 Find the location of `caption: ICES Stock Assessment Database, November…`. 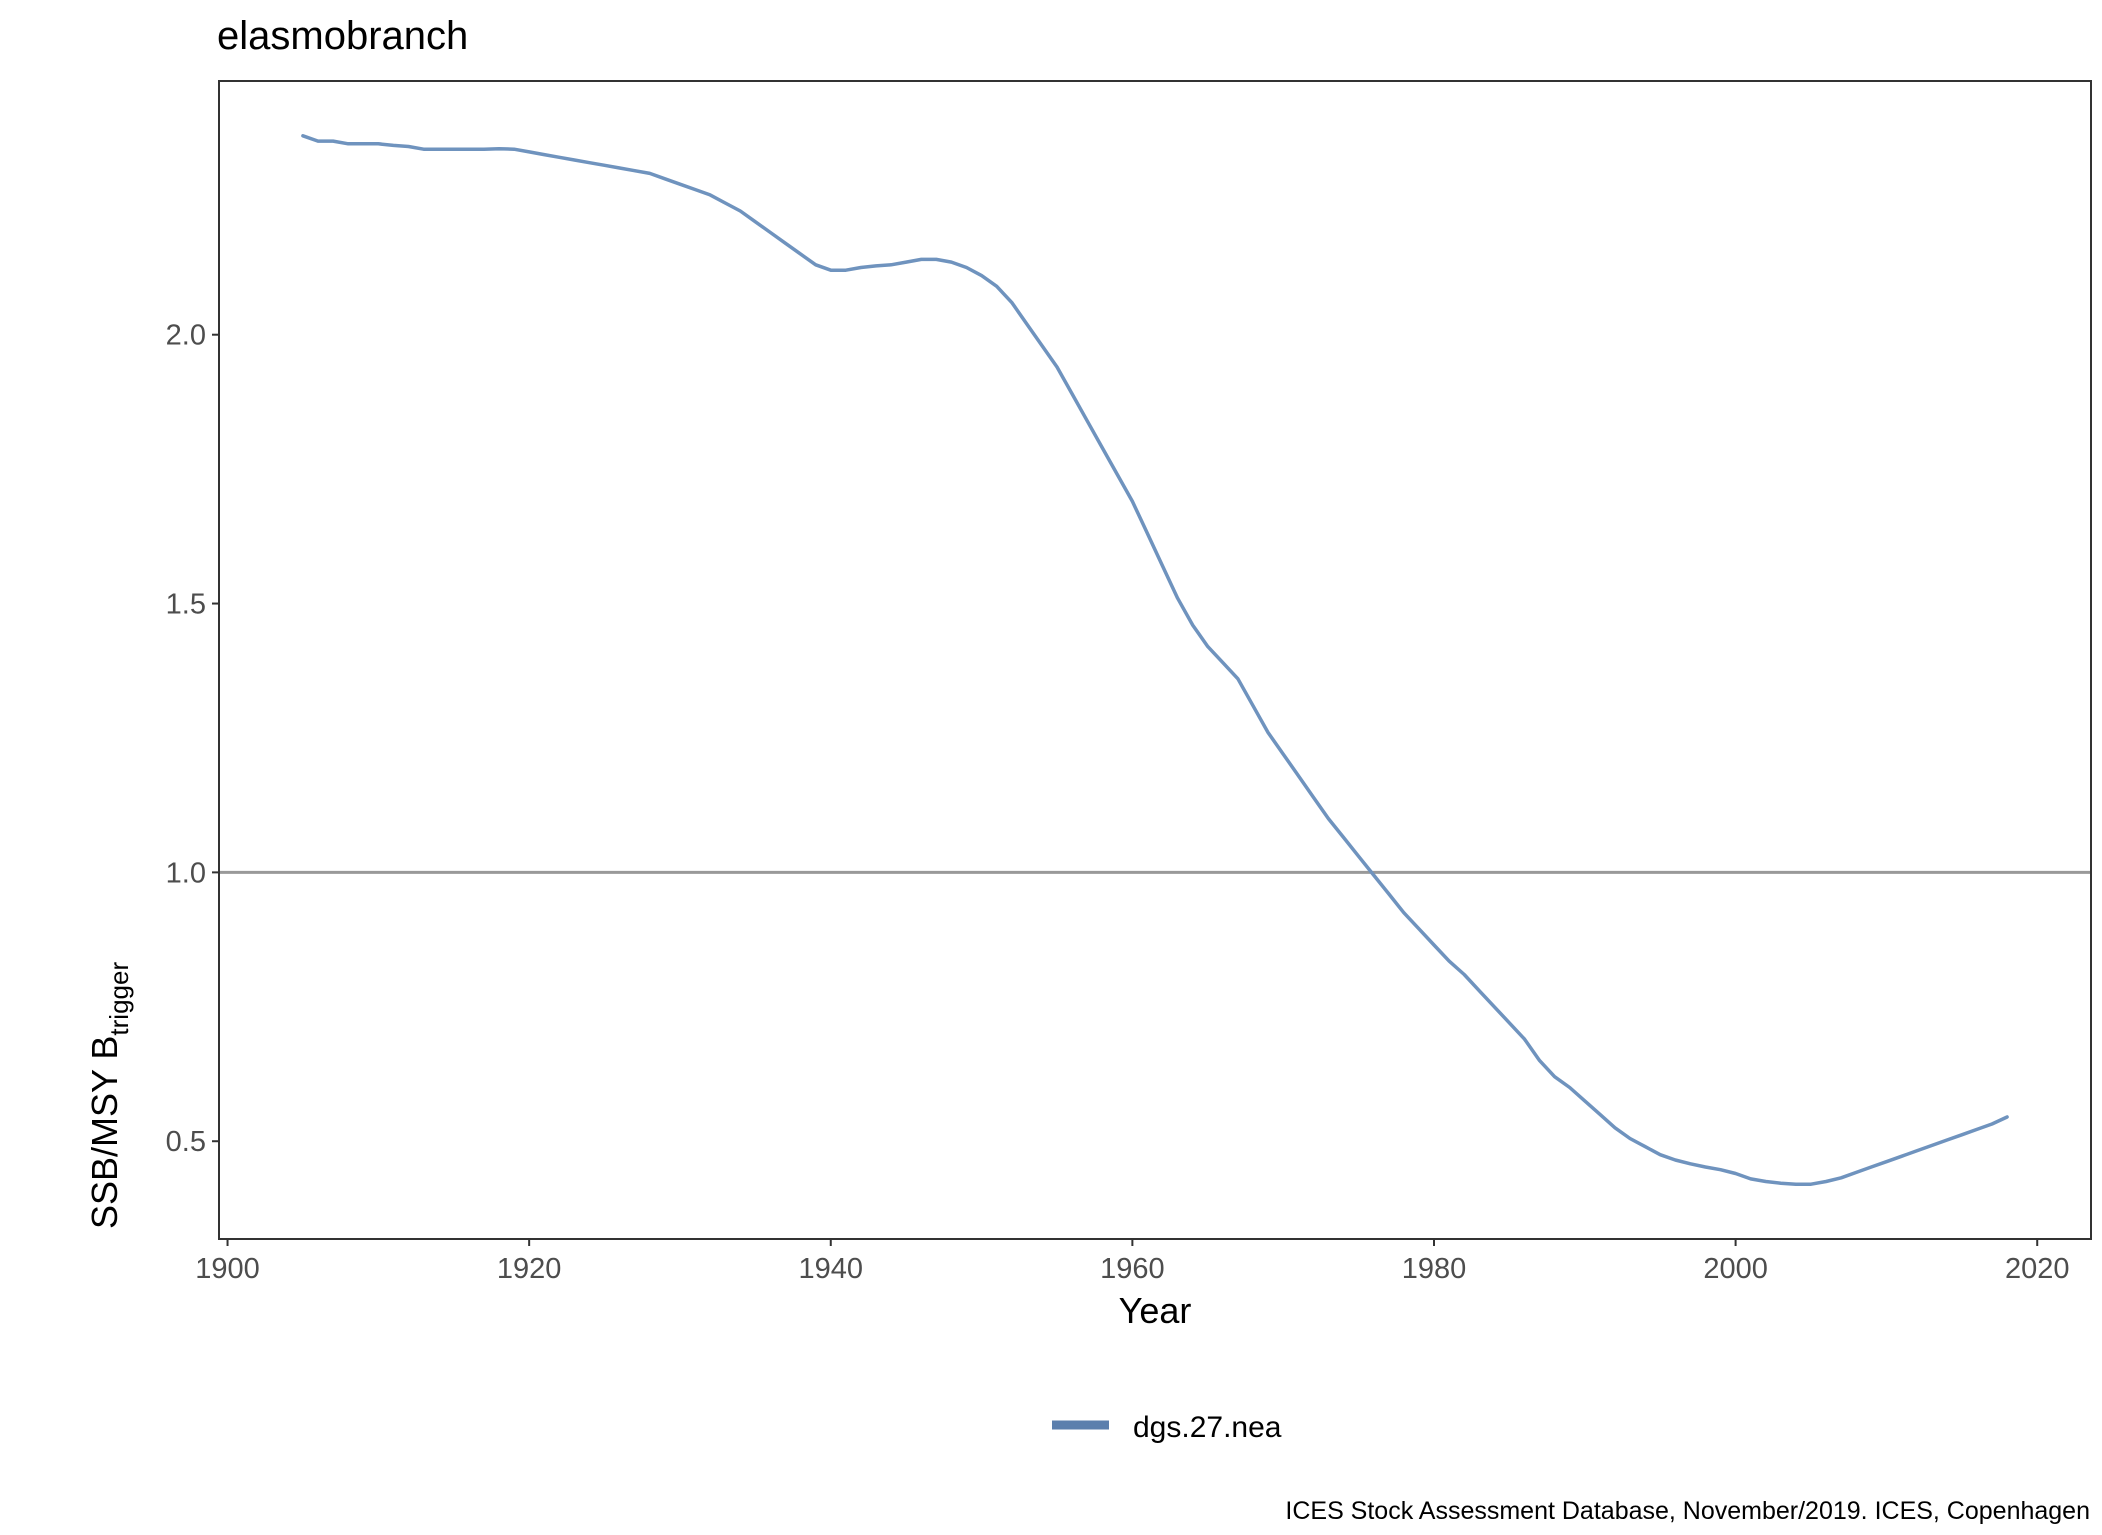

caption: ICES Stock Assessment Database, November… is located at coordinates (1687, 1511).